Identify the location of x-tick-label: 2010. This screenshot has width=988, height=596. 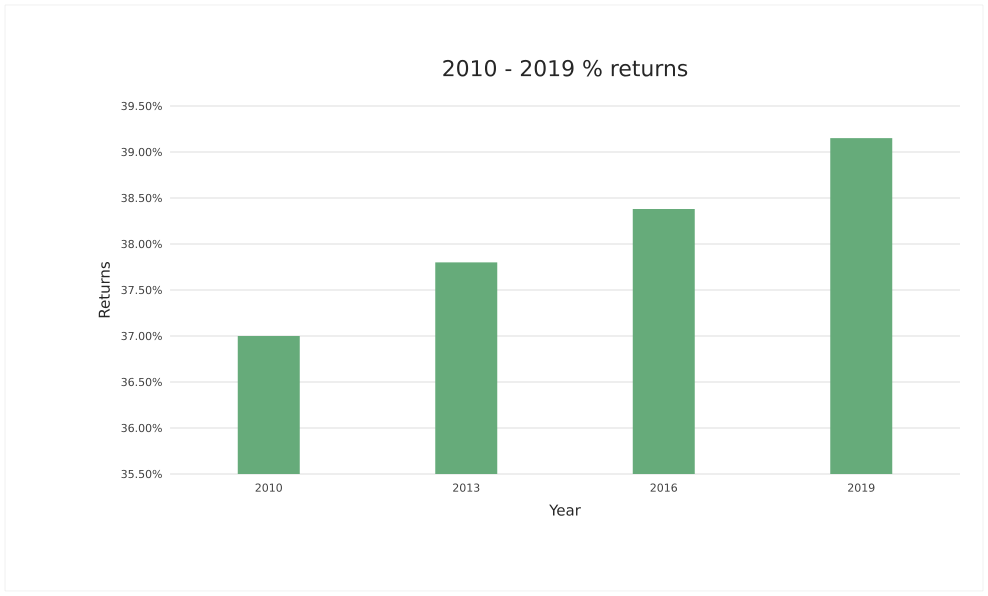
(269, 488).